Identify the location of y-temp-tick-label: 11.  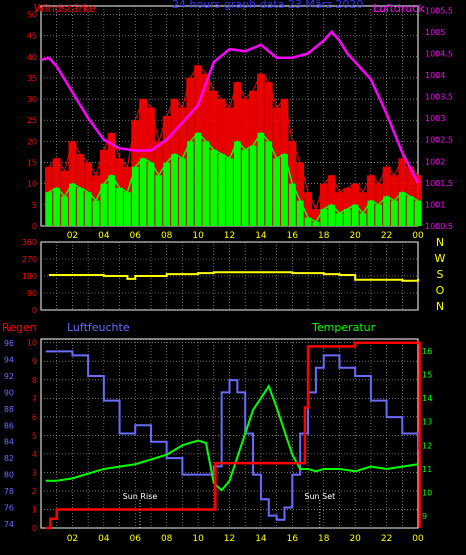
(427, 469).